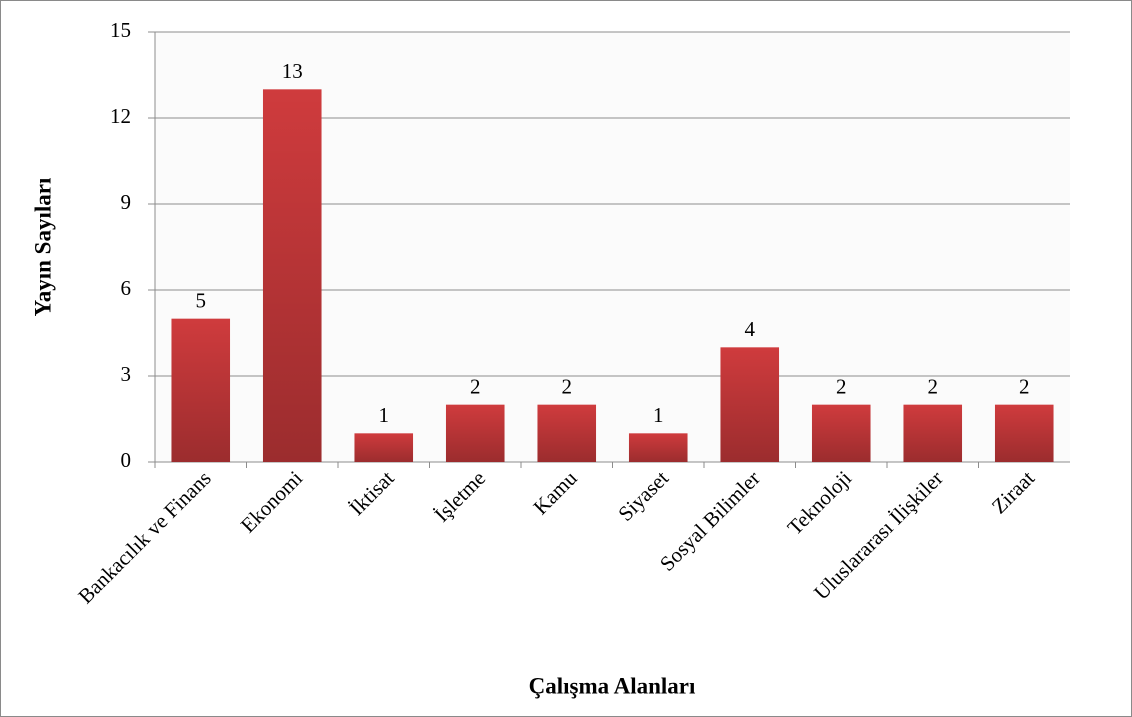 Image resolution: width=1132 pixels, height=717 pixels. Describe the element at coordinates (126, 460) in the screenshot. I see `y-tick-label: 0` at that location.